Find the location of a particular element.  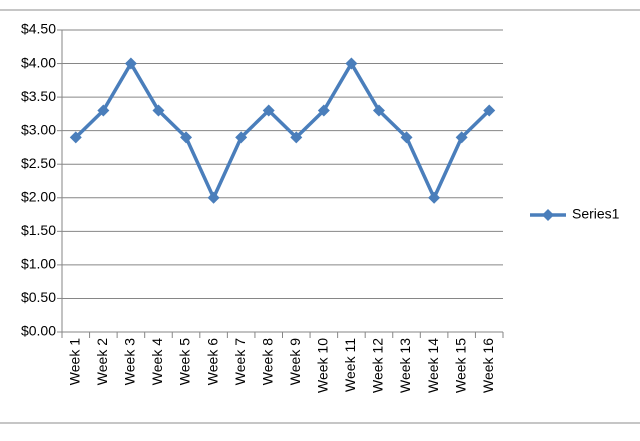

x-tick-label: Week 4 is located at coordinates (157, 361).